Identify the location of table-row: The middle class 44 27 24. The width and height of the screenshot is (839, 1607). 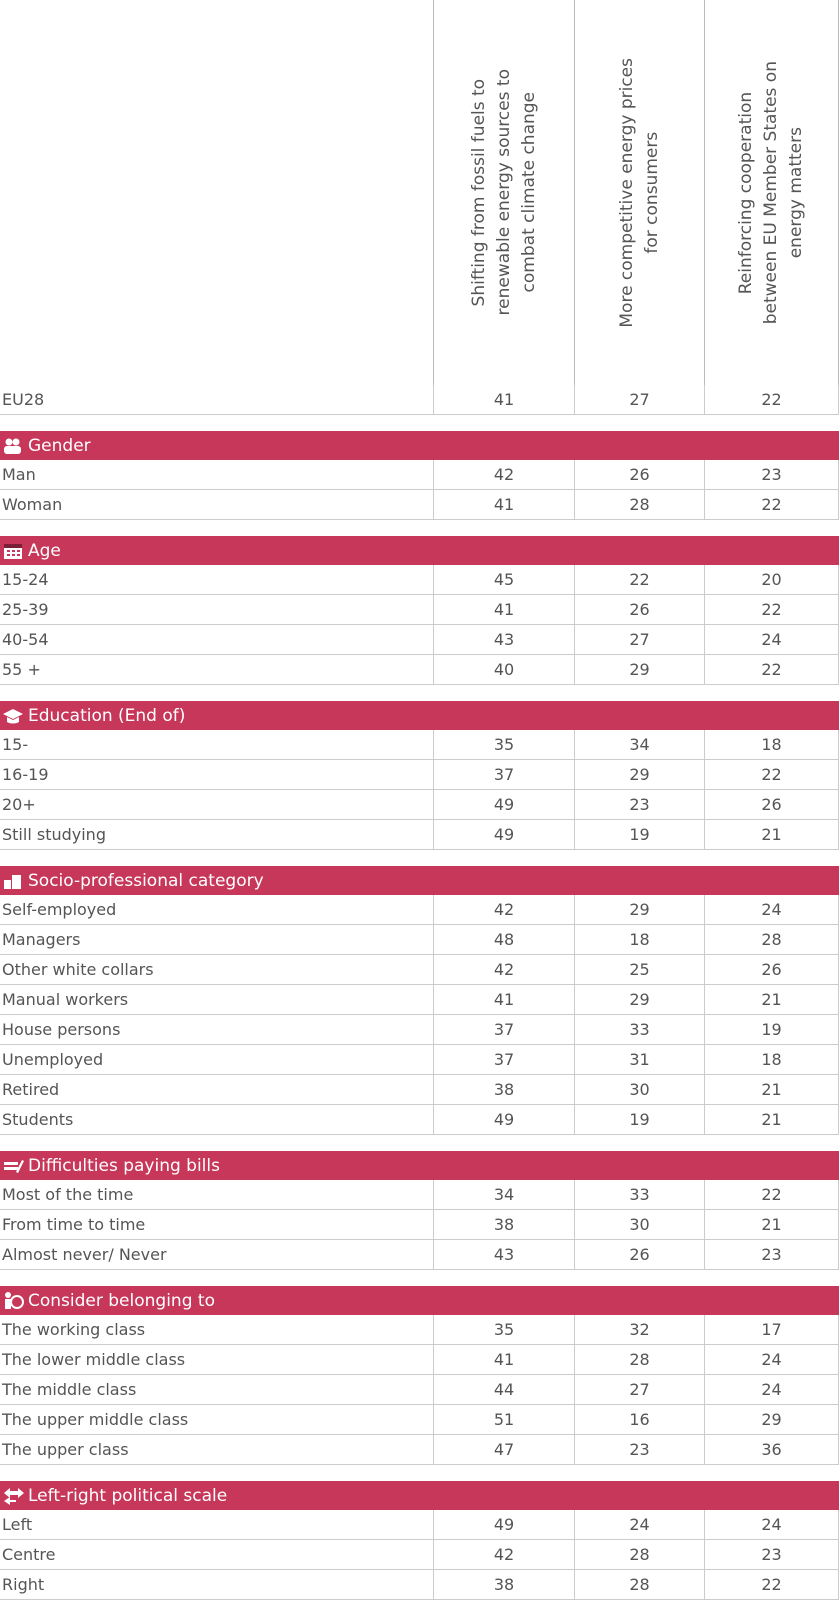
(419, 1389).